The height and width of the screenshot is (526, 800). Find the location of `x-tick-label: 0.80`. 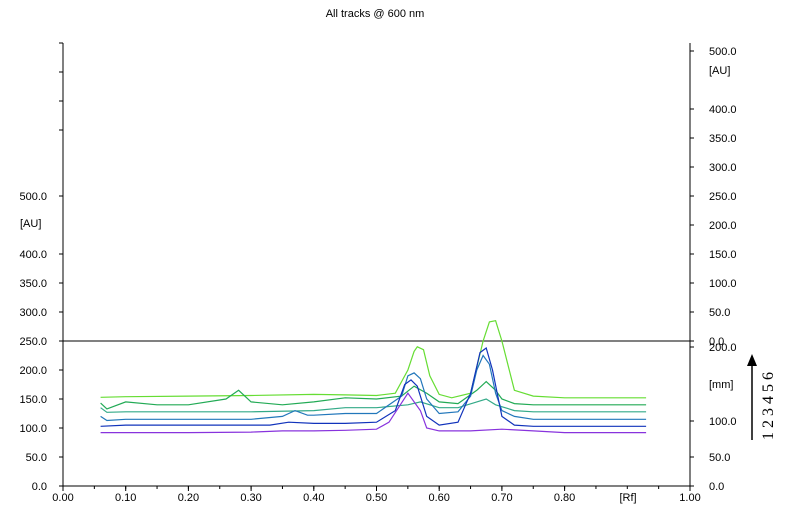

x-tick-label: 0.80 is located at coordinates (564, 498).